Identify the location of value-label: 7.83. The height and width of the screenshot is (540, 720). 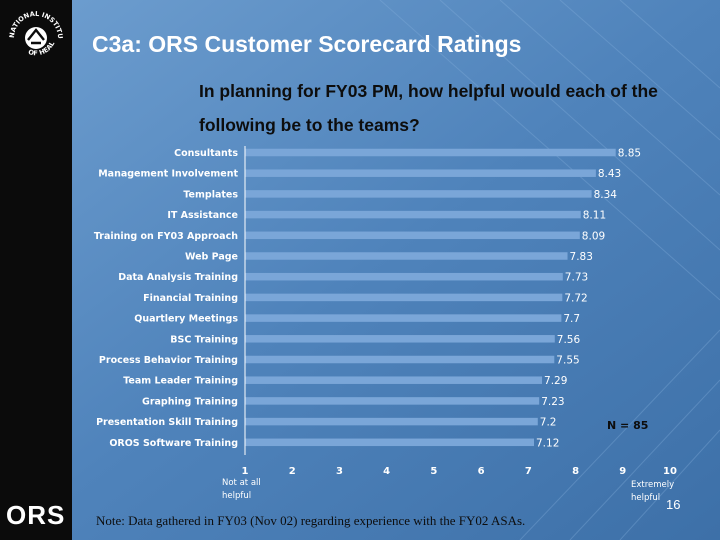
(581, 257).